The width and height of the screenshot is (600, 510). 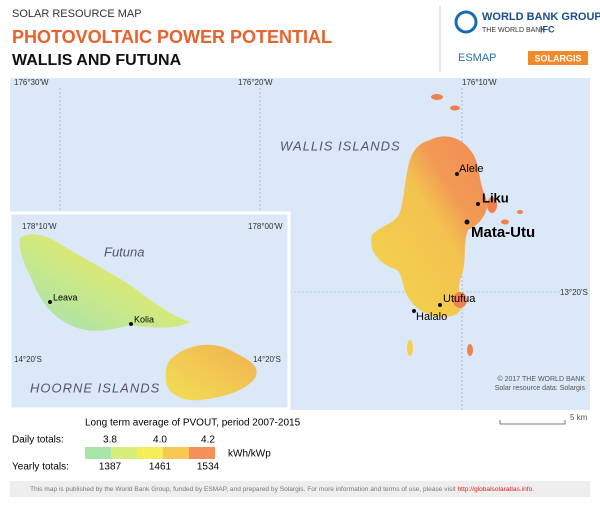 What do you see at coordinates (249, 454) in the screenshot?
I see `legend-unit: kWh/kWp` at bounding box center [249, 454].